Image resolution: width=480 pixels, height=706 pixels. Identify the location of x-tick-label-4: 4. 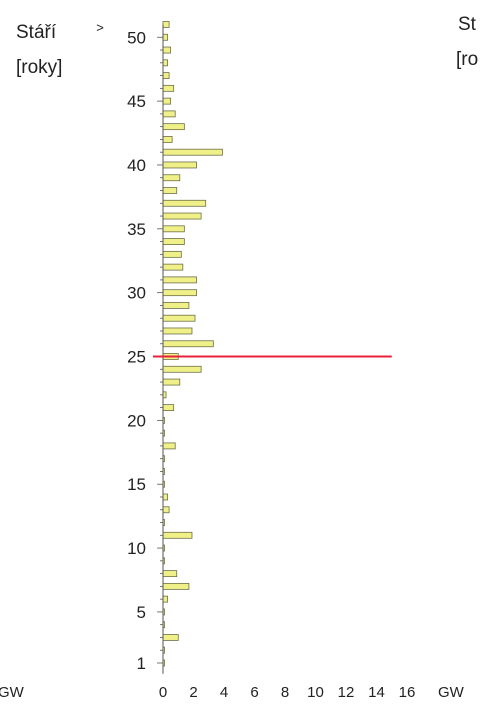
(224, 692).